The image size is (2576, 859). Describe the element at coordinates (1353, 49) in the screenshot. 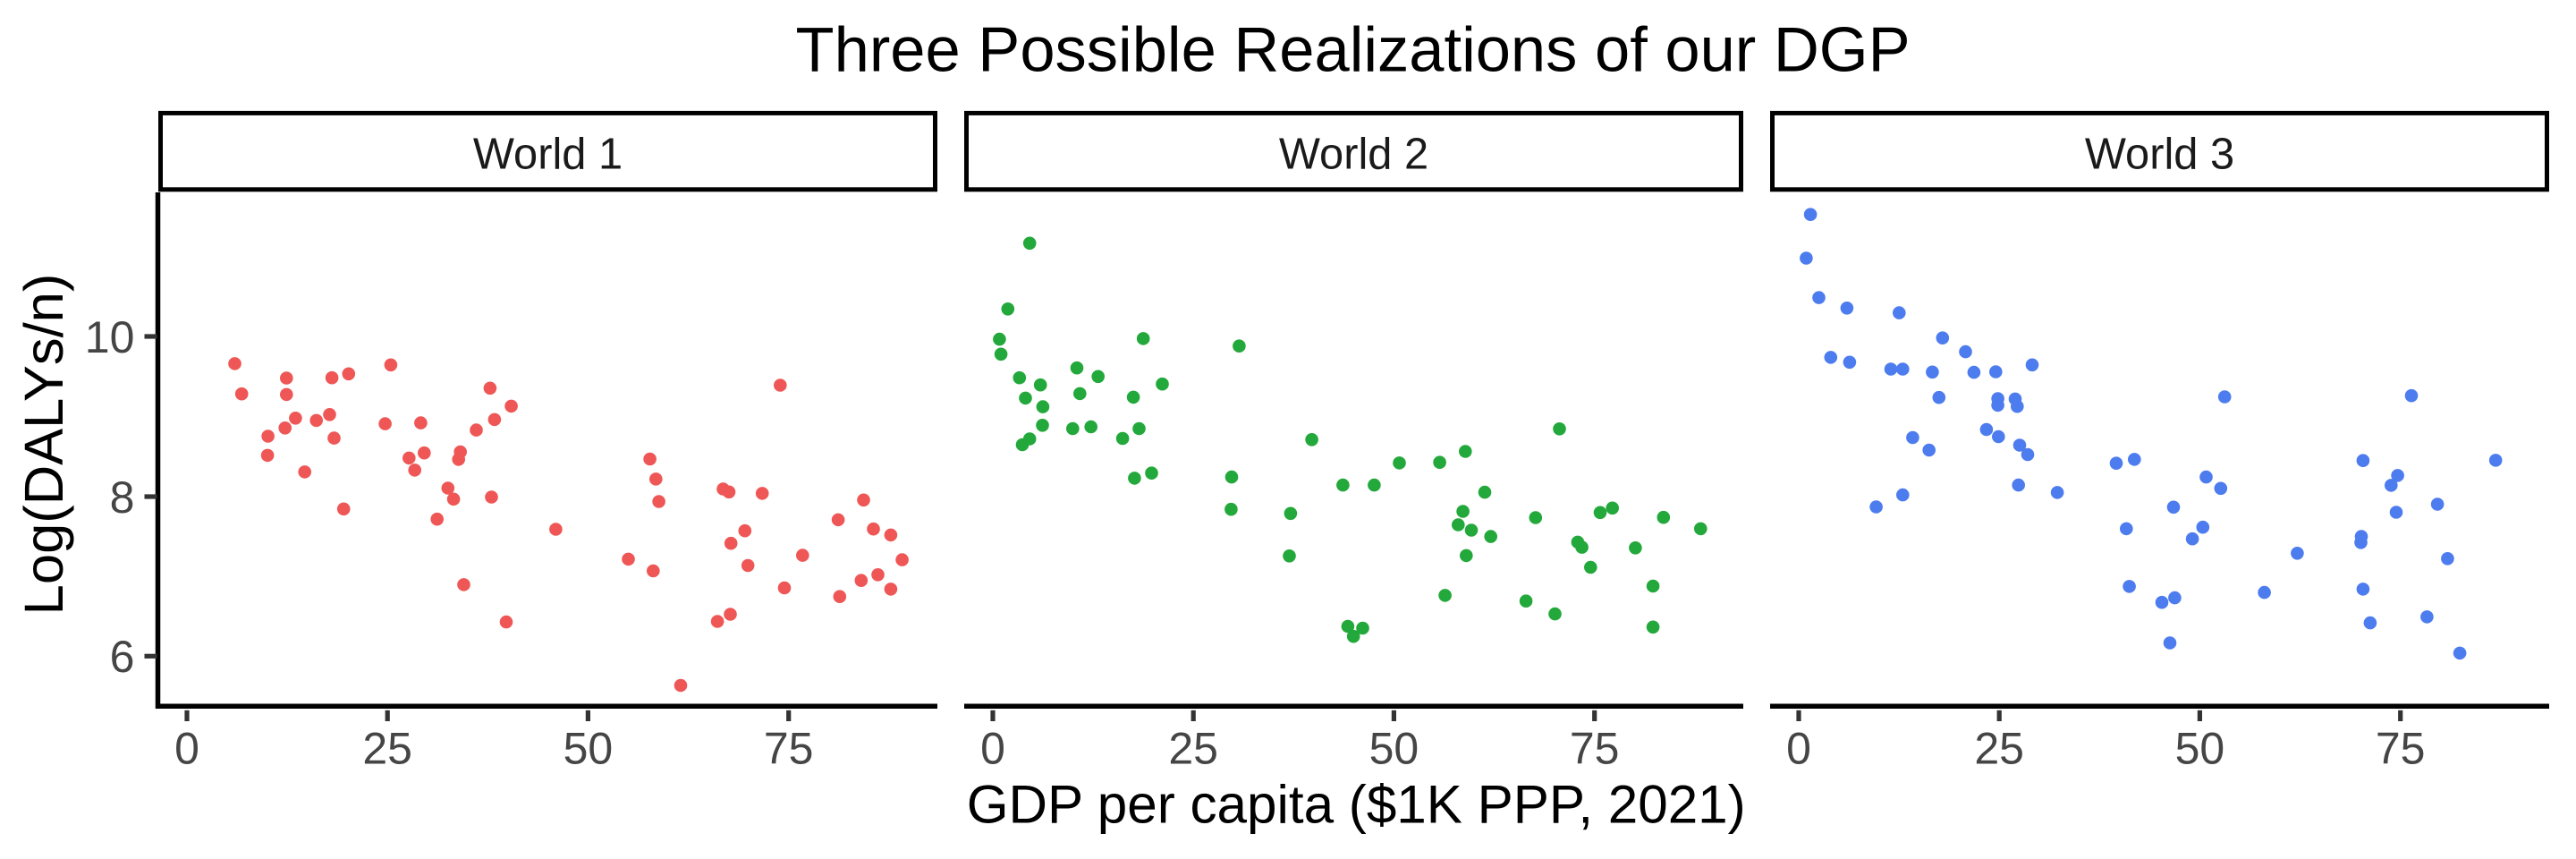

I see `svg-text:Three Possible Realizations of: Three Possible Realizations of our DGP` at that location.